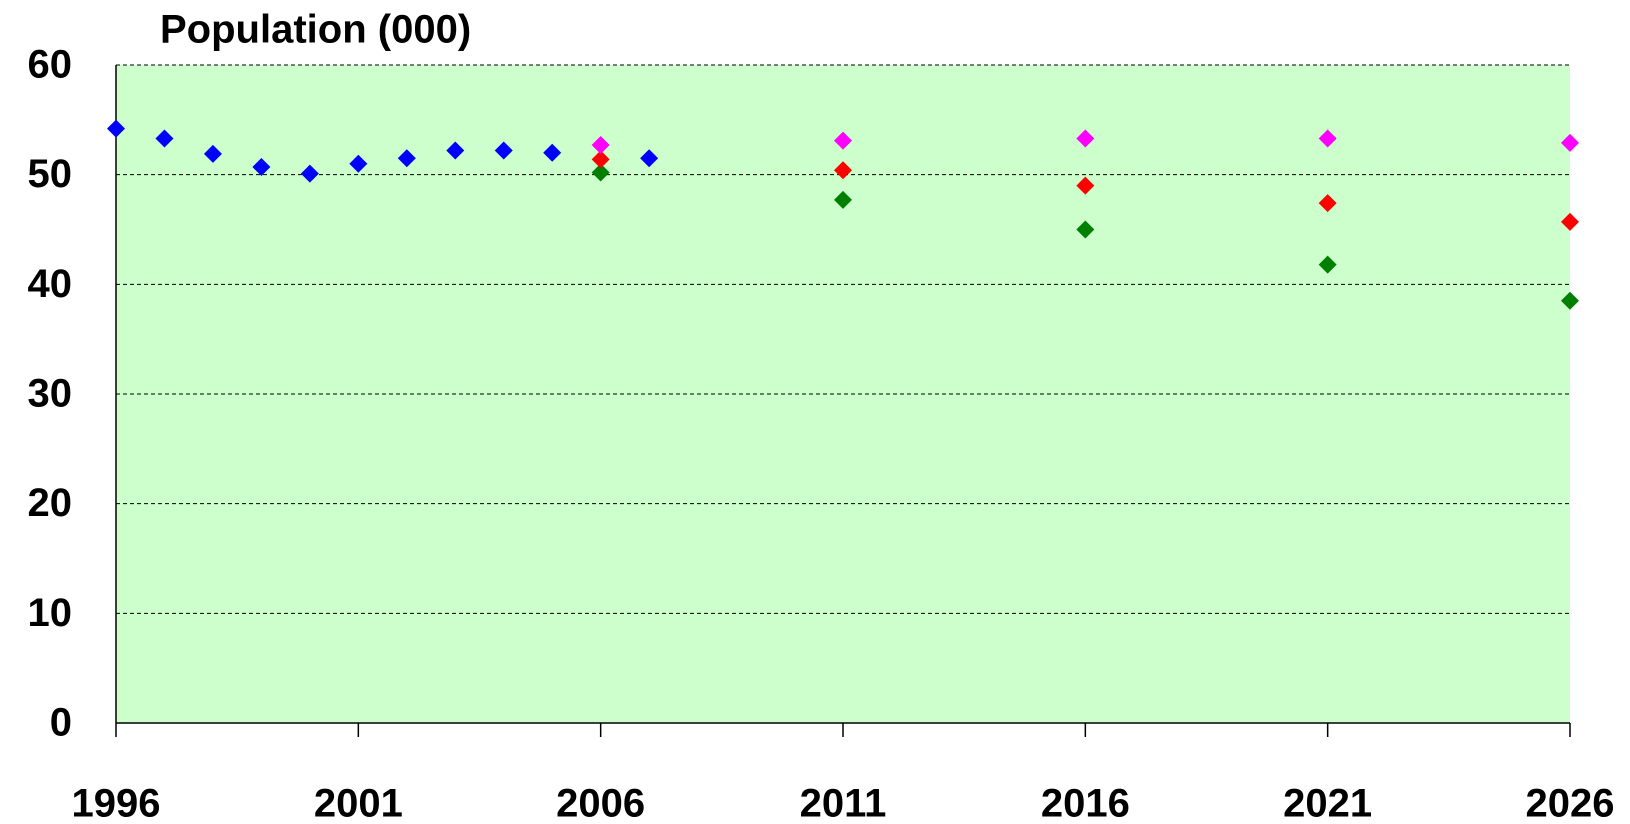  I want to click on x-tick-label: 2011, so click(843, 803).